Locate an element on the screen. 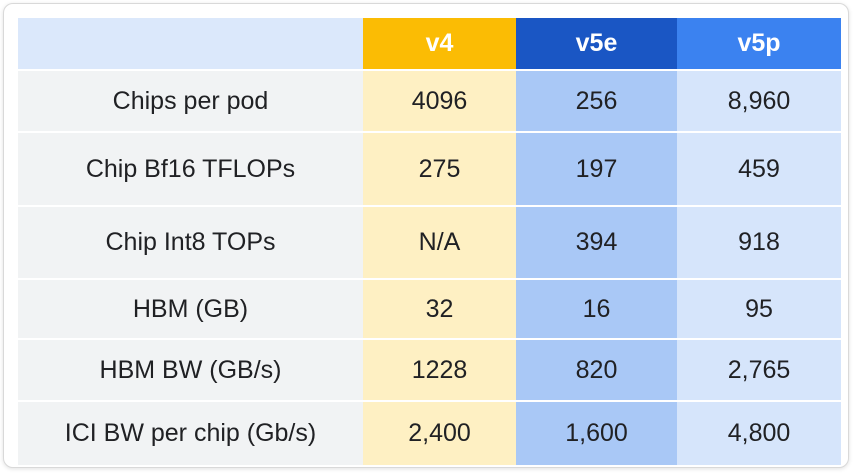  table-row: HBM (GB) 32 16 95 is located at coordinates (429, 308).